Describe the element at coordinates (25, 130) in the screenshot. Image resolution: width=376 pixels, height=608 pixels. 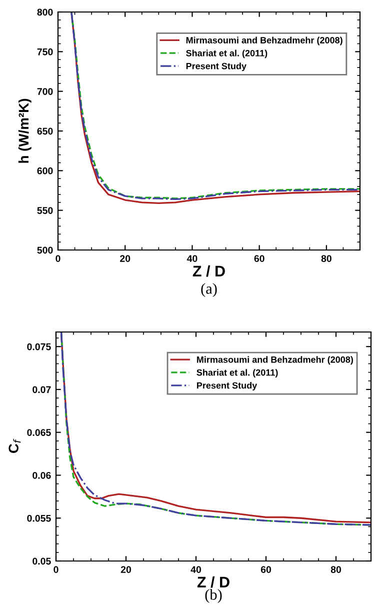
I see `y-axis-title: h (W/m²K)` at that location.